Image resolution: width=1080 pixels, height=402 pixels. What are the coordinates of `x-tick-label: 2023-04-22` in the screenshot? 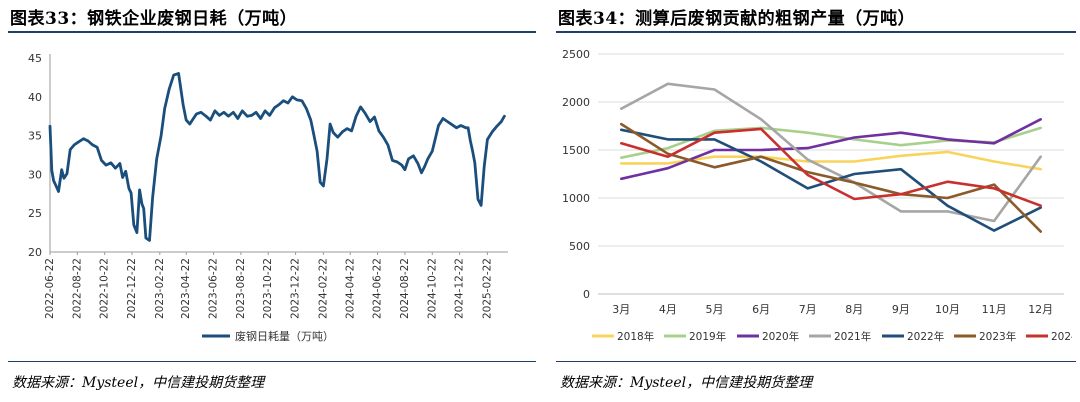 It's located at (186, 288).